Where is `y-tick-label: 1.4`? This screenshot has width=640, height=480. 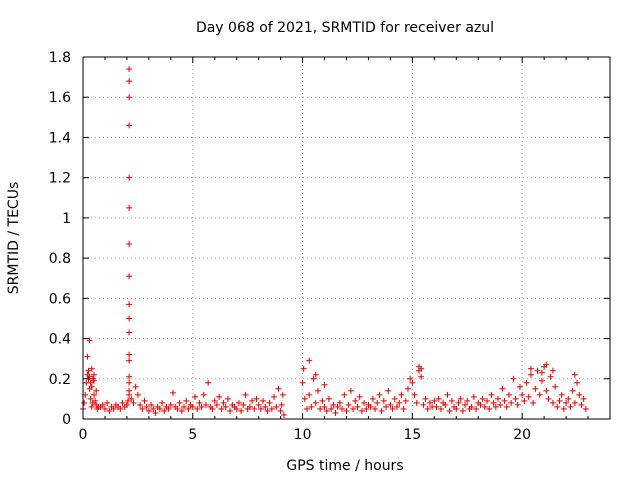 y-tick-label: 1.4 is located at coordinates (60, 138).